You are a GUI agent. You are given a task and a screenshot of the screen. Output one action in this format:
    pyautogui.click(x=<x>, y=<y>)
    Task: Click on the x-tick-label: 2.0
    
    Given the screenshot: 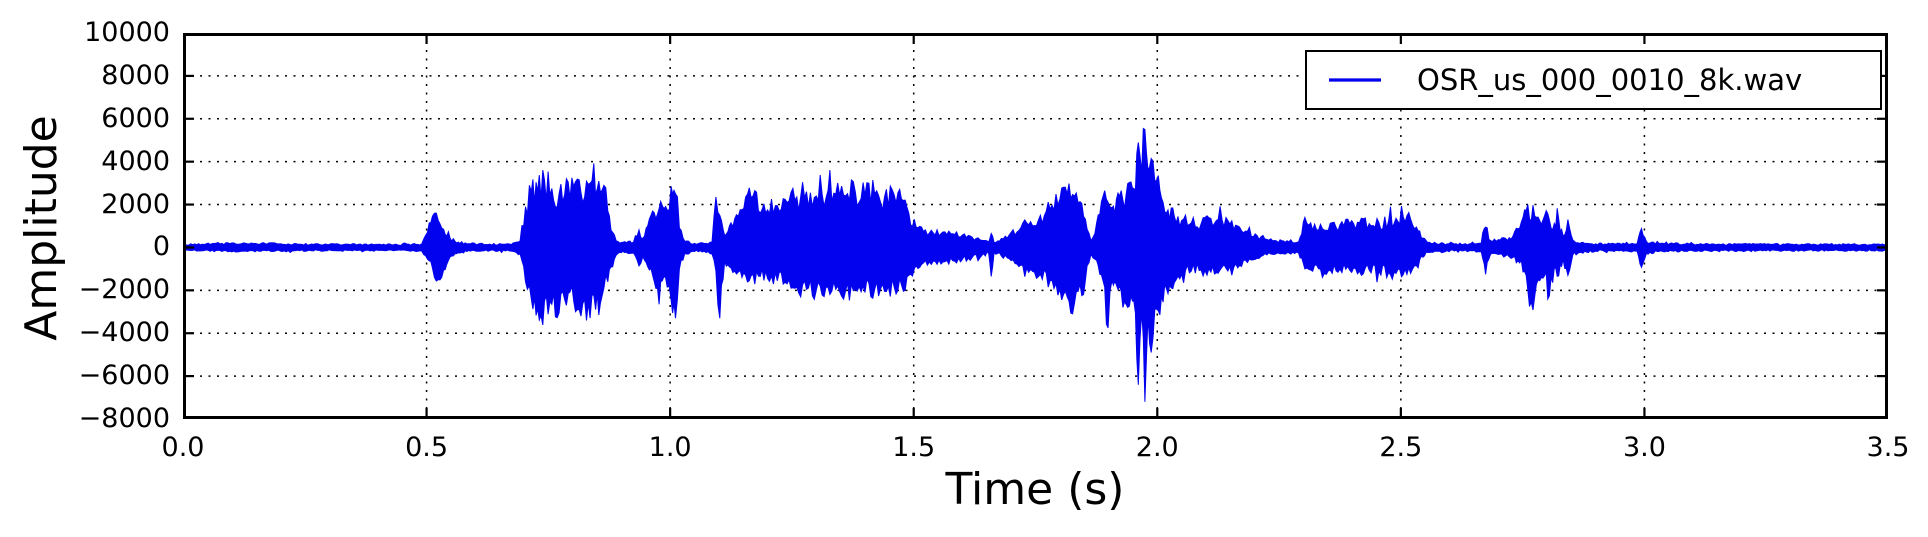 What is the action you would take?
    pyautogui.click(x=1157, y=447)
    